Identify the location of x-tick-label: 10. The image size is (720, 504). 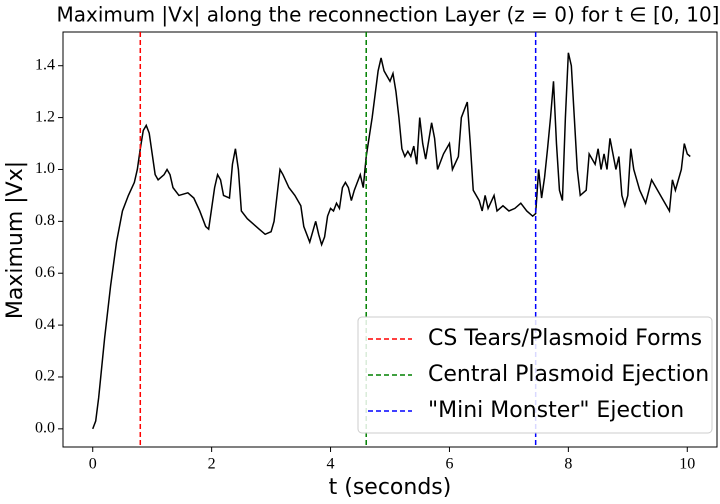
(687, 464).